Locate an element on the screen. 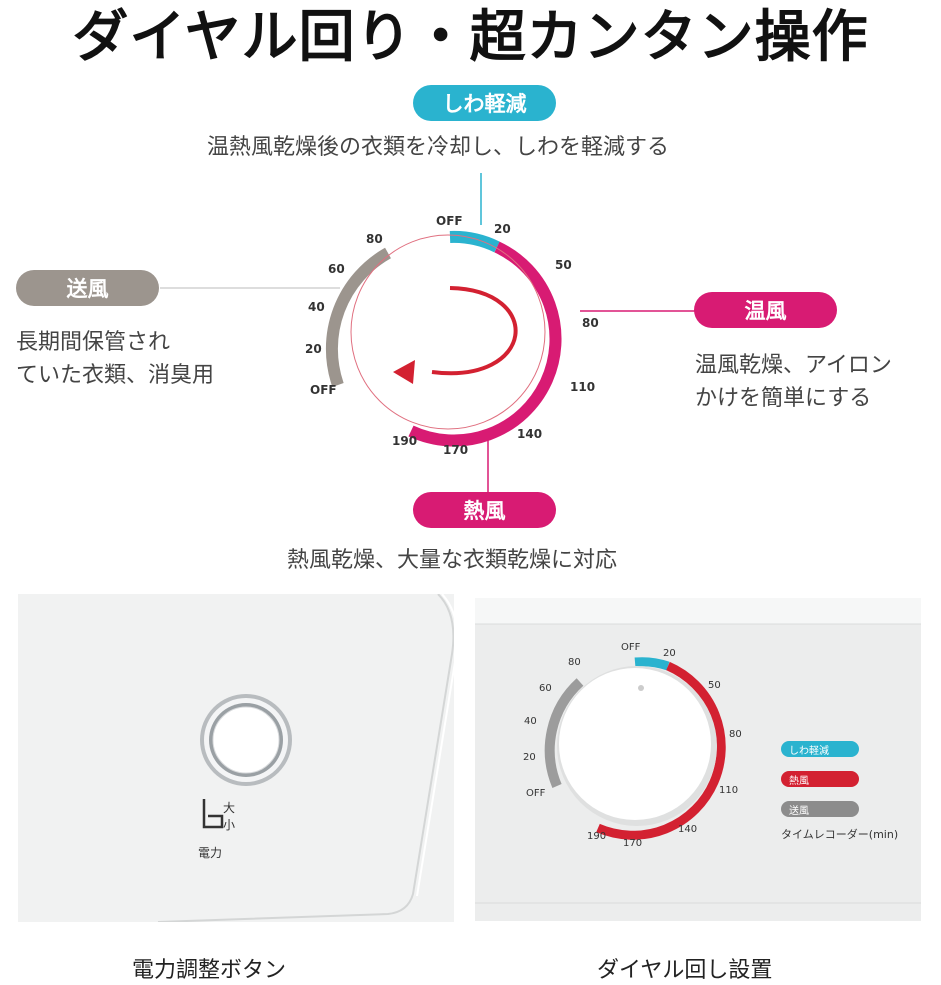  hot-warm-arc is located at coordinates (485, 344).